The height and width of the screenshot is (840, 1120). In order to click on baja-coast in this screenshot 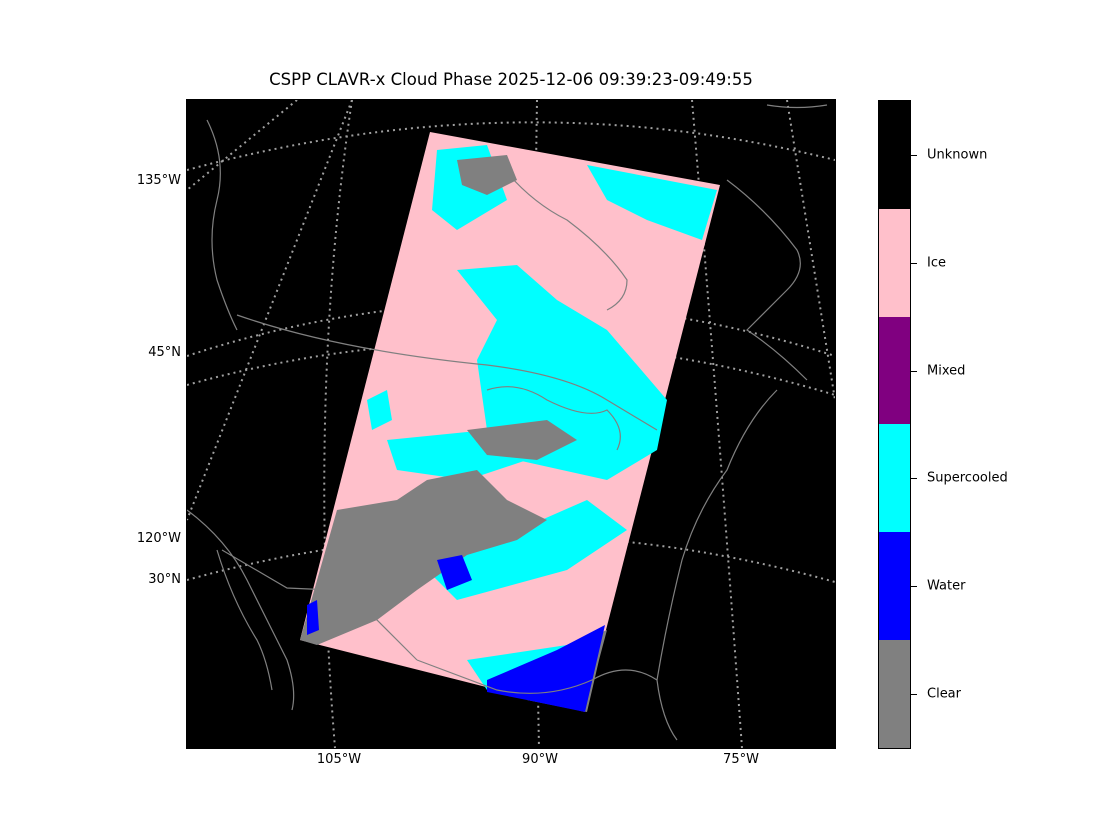, I will do `click(244, 620)`.